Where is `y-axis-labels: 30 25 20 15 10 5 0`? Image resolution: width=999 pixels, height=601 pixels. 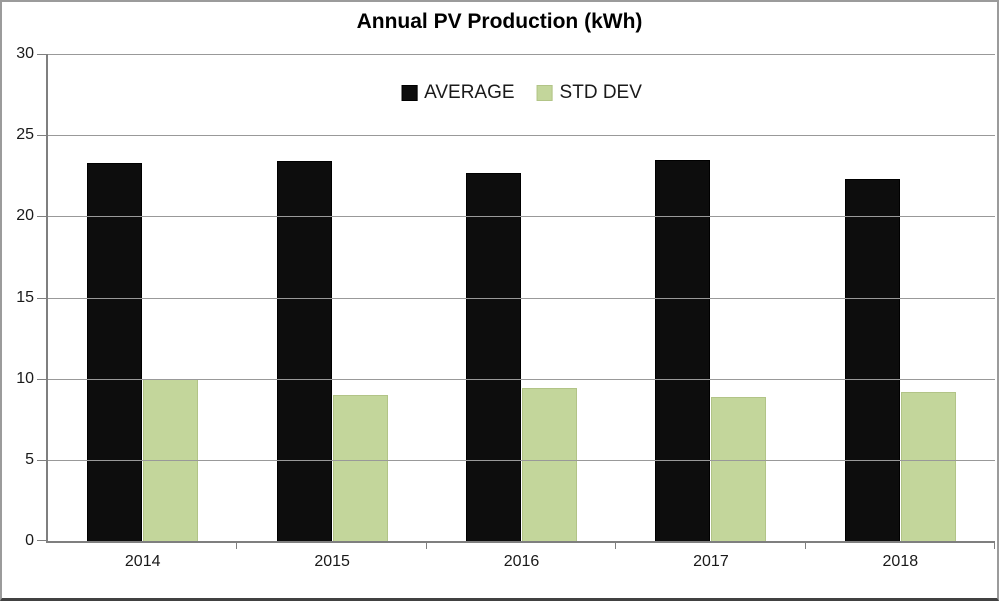
y-axis-labels: 30 25 20 15 10 5 0 is located at coordinates (18, 300).